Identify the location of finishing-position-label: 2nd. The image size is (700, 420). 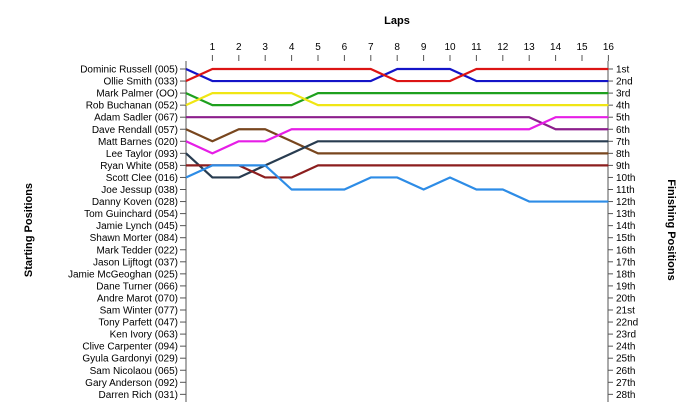
(624, 82).